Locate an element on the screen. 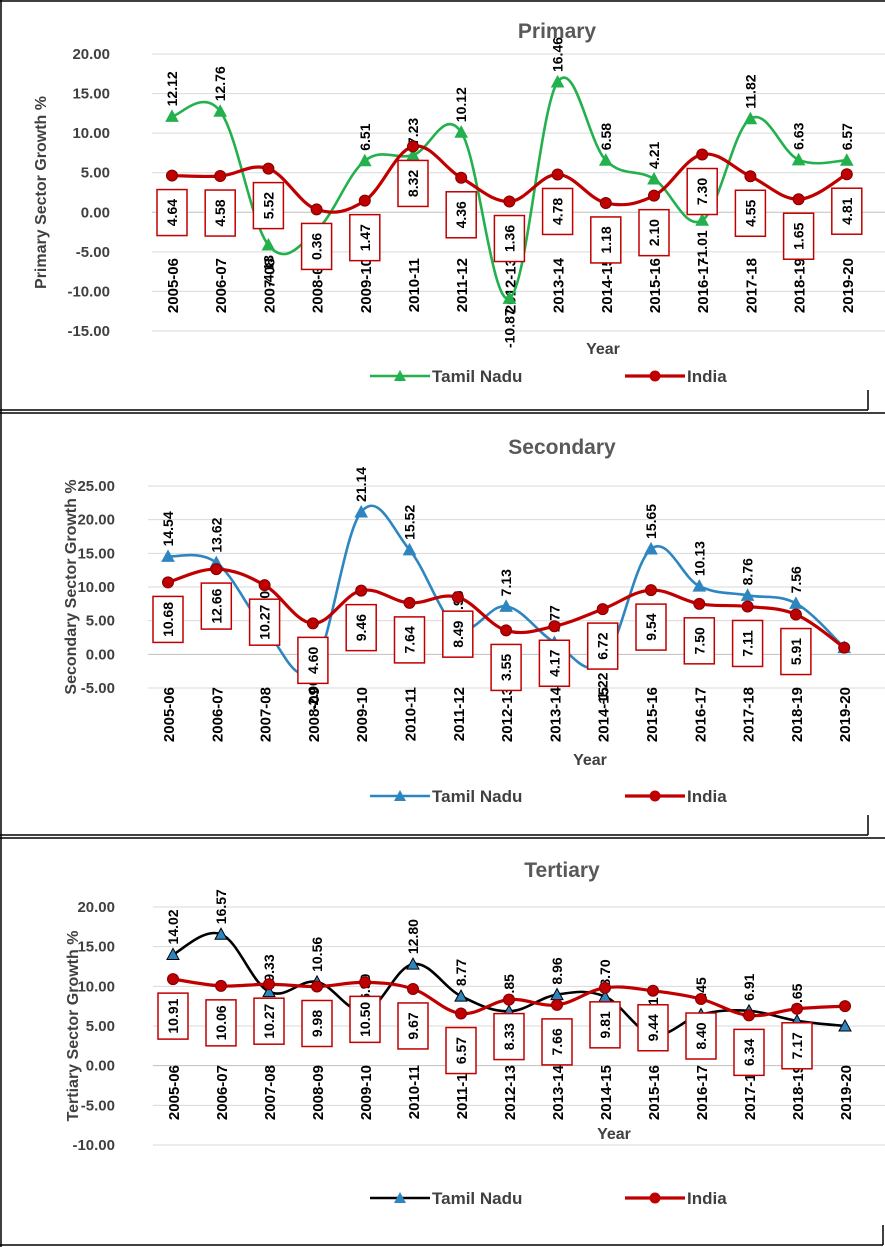 The image size is (885, 1247). data-label-india: 7.66 is located at coordinates (557, 1041).